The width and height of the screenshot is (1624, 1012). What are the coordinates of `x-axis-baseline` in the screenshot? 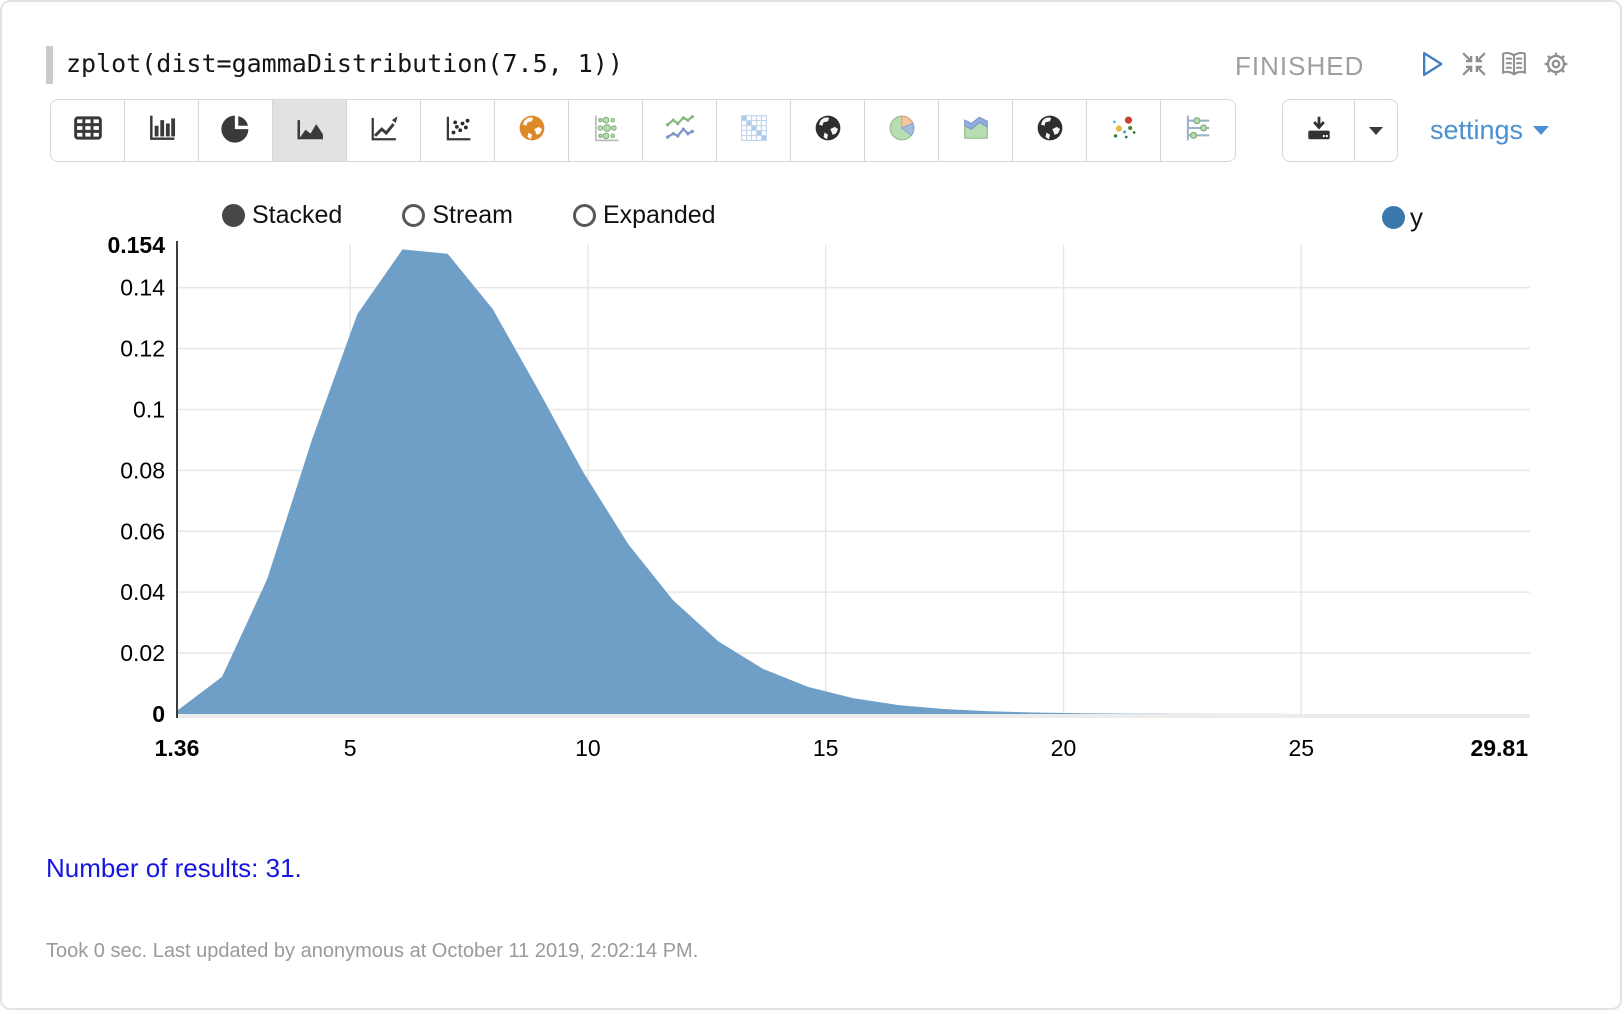 It's located at (853, 716).